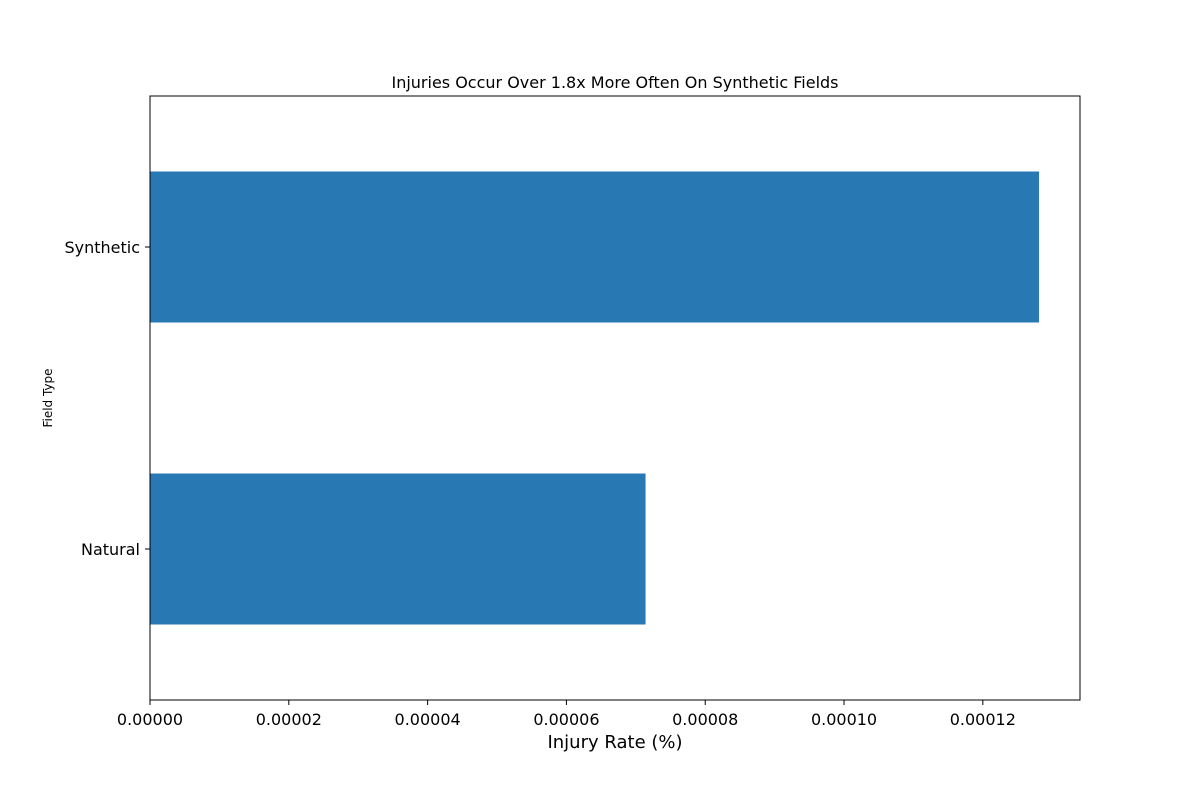 This screenshot has height=800, width=1200. Describe the element at coordinates (102, 247) in the screenshot. I see `y-tick-label: Synthetic` at that location.